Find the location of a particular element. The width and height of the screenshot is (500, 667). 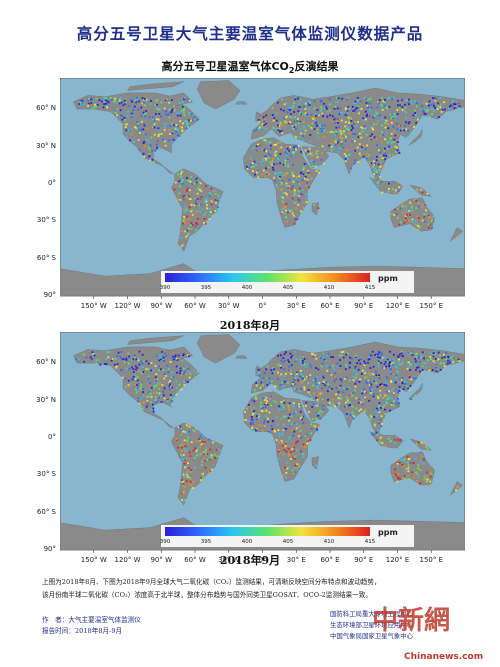

footer-org-1: 国防科工局重大专项工程中心 is located at coordinates (372, 614).